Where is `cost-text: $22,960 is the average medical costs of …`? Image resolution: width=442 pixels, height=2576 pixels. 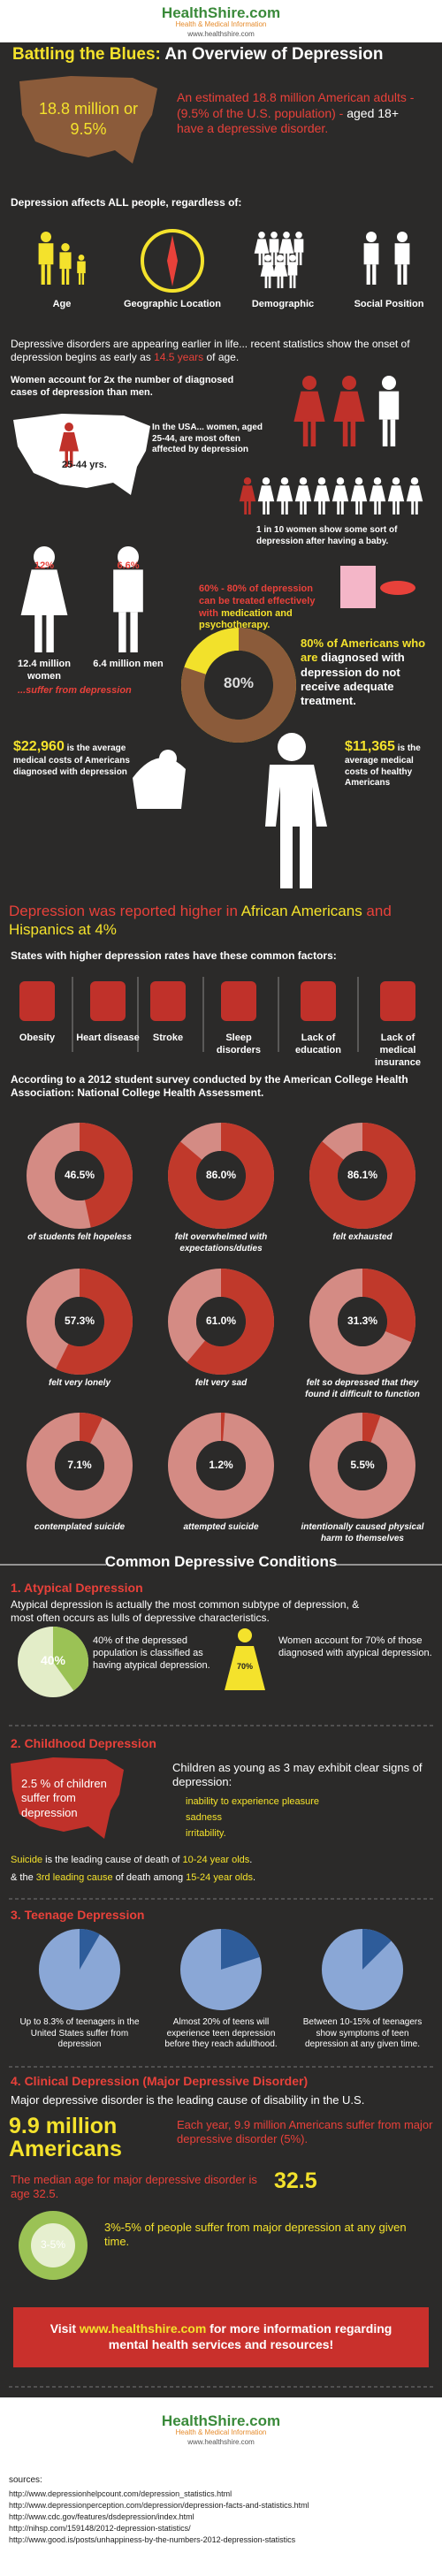 cost-text: $22,960 is the average medical costs of … is located at coordinates (75, 758).